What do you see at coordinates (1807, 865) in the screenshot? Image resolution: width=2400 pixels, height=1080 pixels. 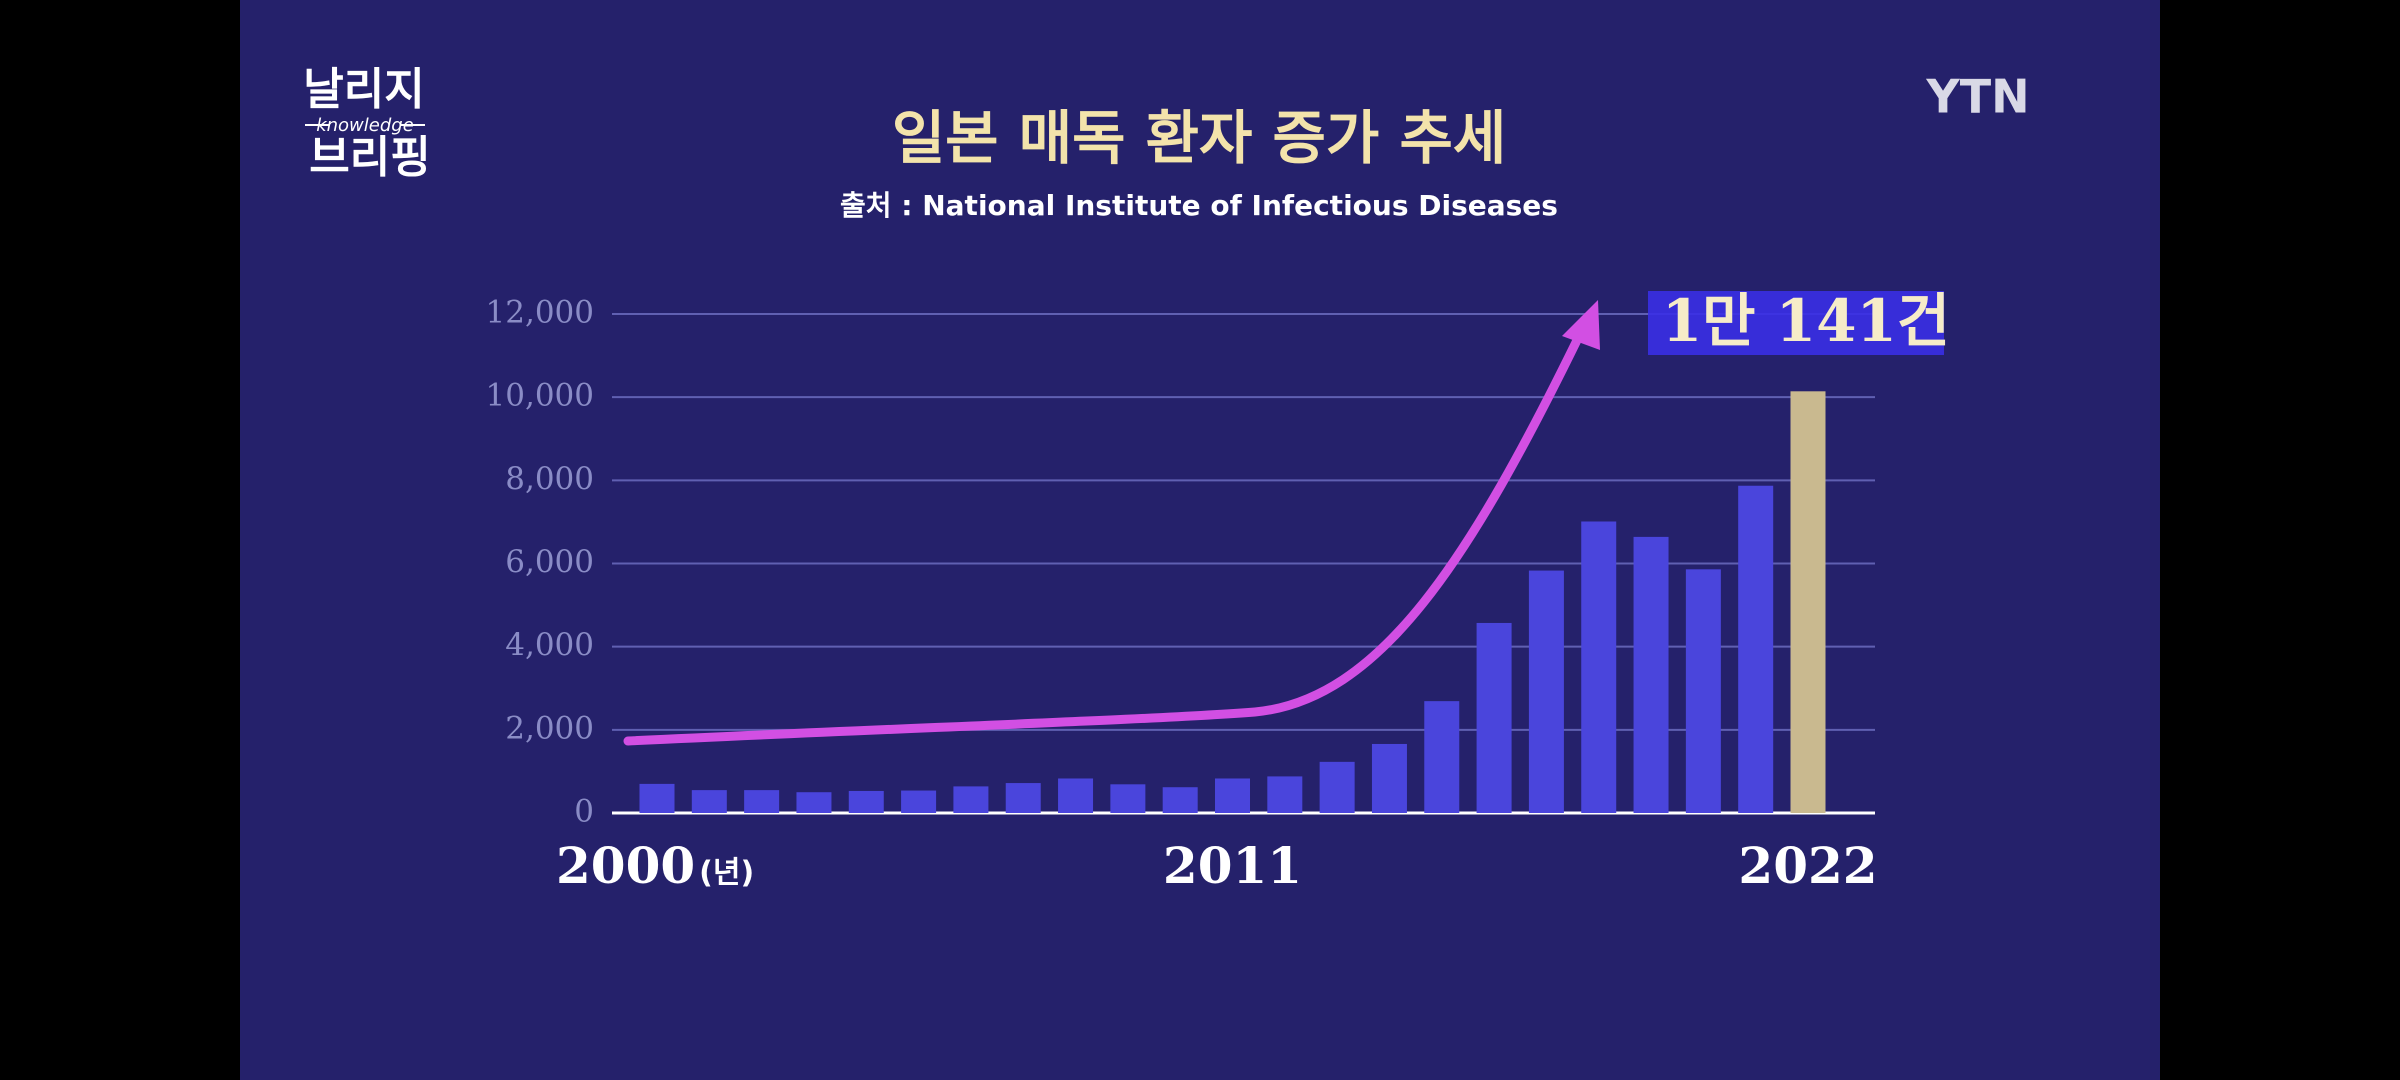 I see `x-tick-label: 2022` at bounding box center [1807, 865].